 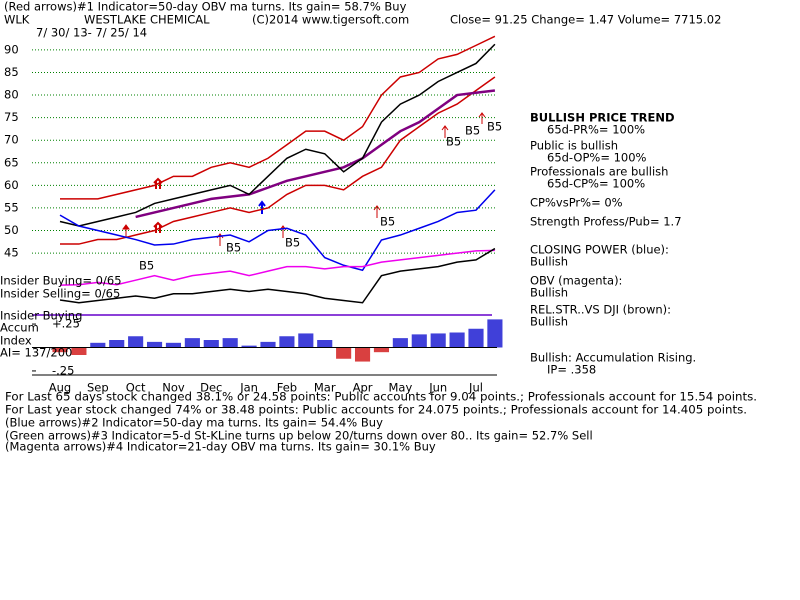 What do you see at coordinates (11, 140) in the screenshot?
I see `y-tick-label: 70` at bounding box center [11, 140].